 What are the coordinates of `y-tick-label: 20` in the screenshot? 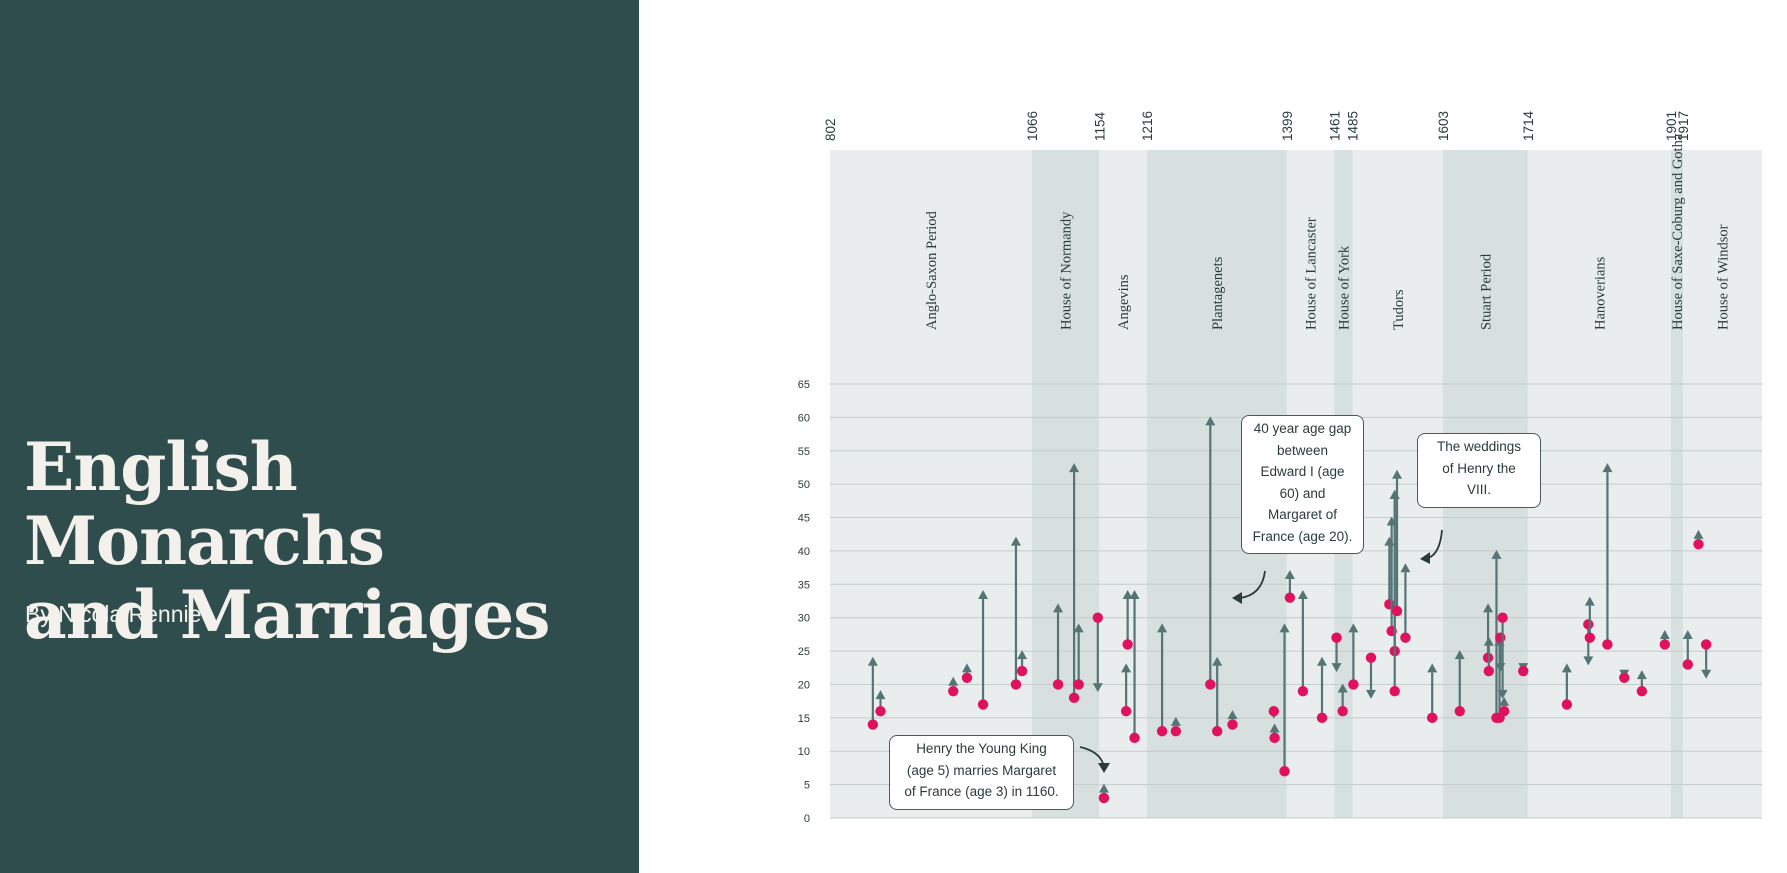 It's located at (804, 685).